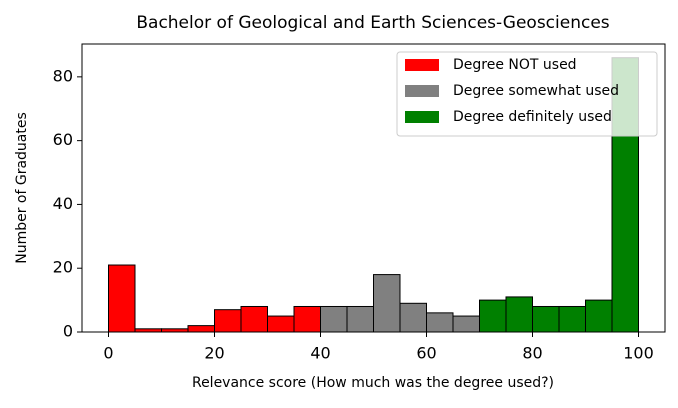  Describe the element at coordinates (426, 353) in the screenshot. I see `x-tick-label: 60` at that location.